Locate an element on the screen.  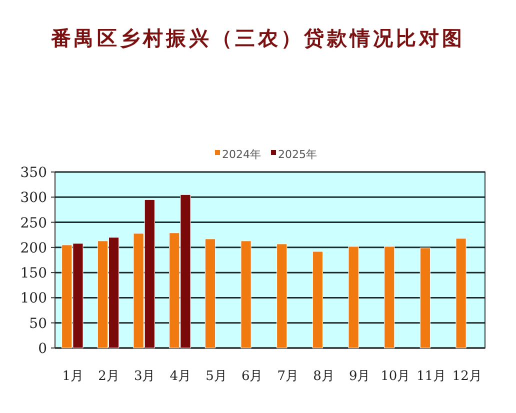
y-tick-label: 300 is located at coordinates (33, 198).